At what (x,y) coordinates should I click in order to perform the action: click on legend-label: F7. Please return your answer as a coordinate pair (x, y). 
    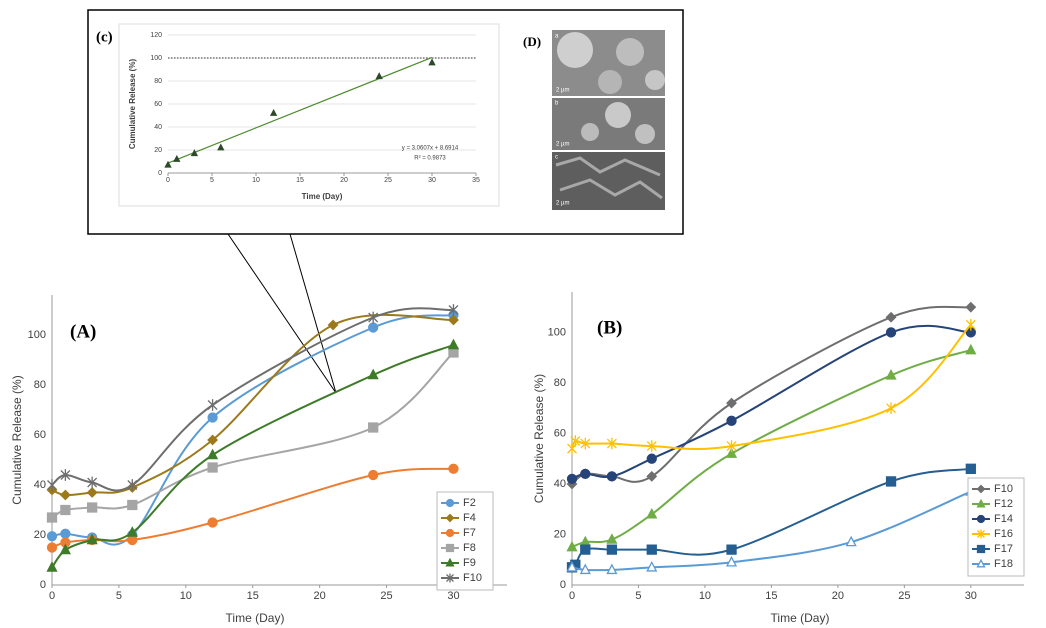
    Looking at the image, I should click on (469, 533).